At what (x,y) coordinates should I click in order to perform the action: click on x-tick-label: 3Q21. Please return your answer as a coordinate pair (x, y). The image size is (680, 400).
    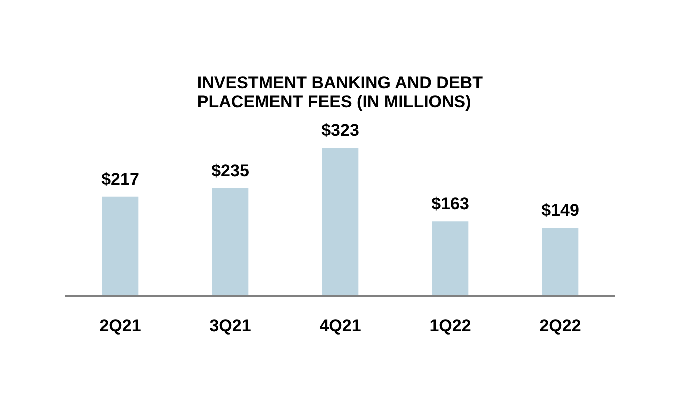
    Looking at the image, I should click on (231, 326).